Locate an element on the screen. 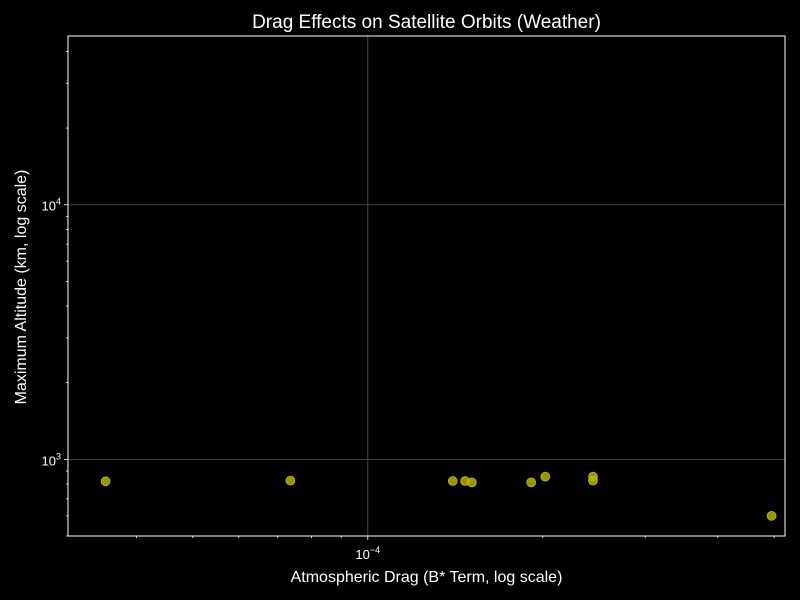 This screenshot has height=600, width=800. x-tick-label: 10−4 is located at coordinates (367, 553).